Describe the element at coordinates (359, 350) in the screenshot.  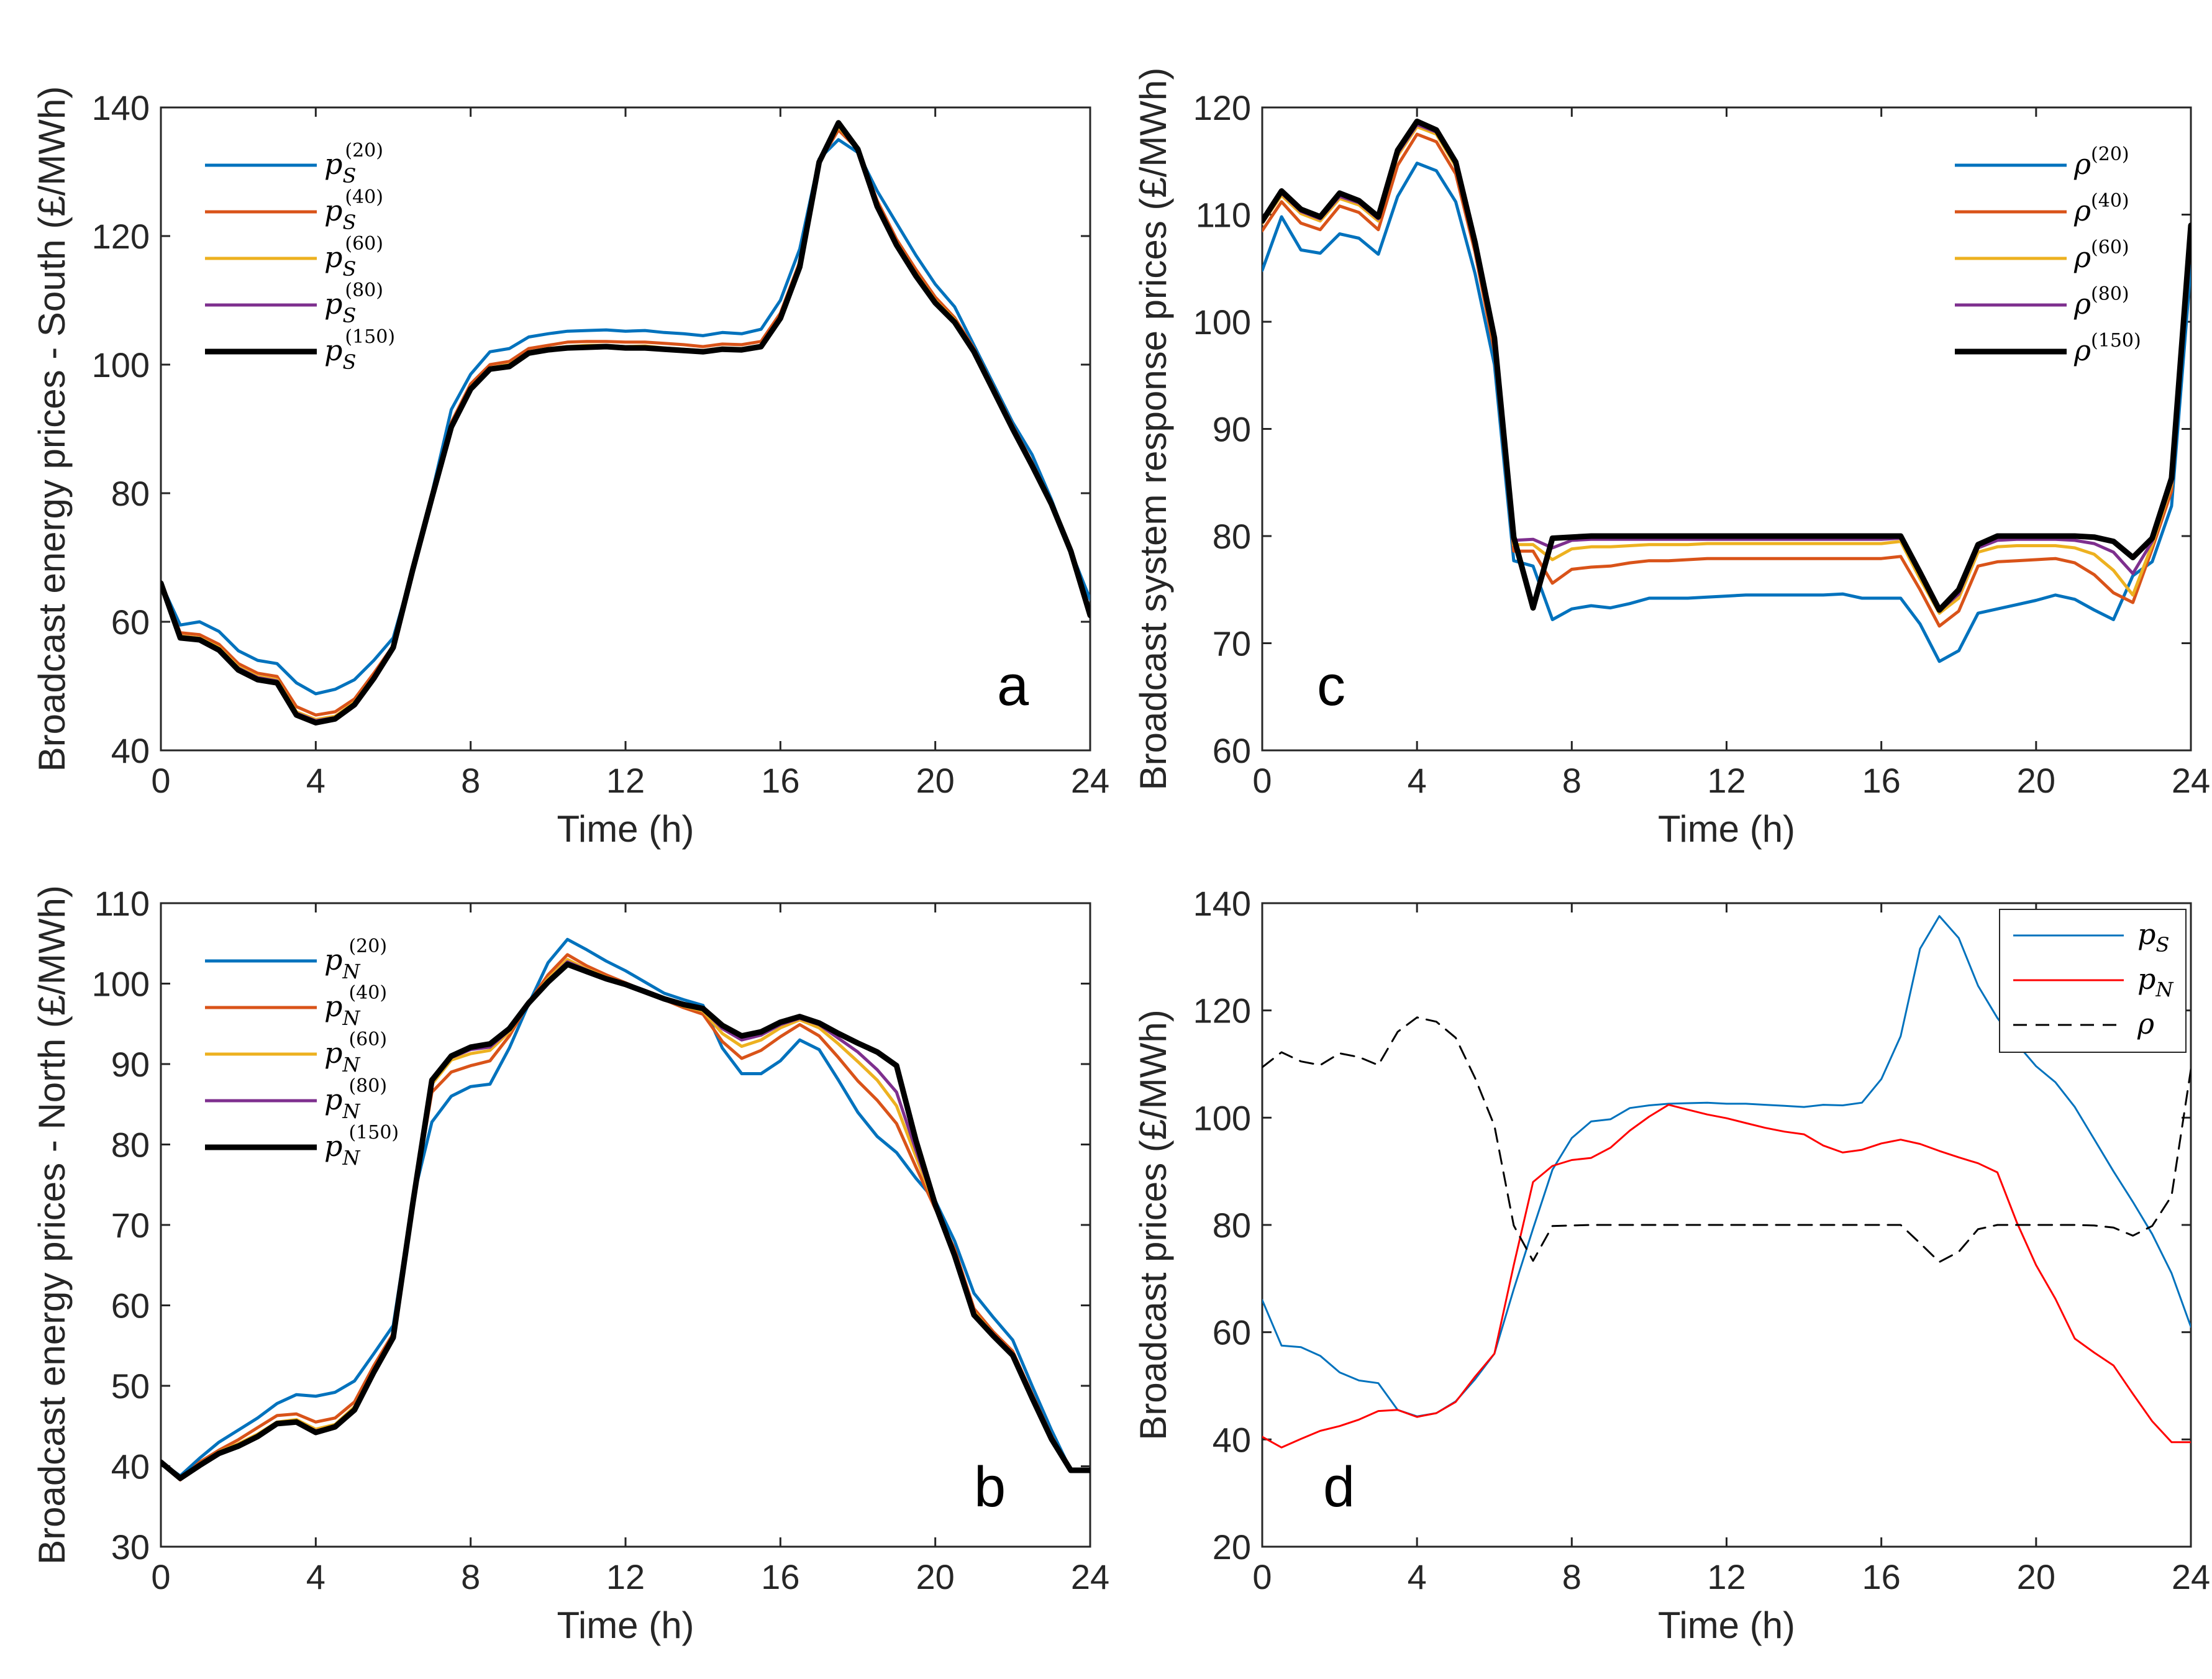
I see `legend-label-s150: pS(150)` at that location.